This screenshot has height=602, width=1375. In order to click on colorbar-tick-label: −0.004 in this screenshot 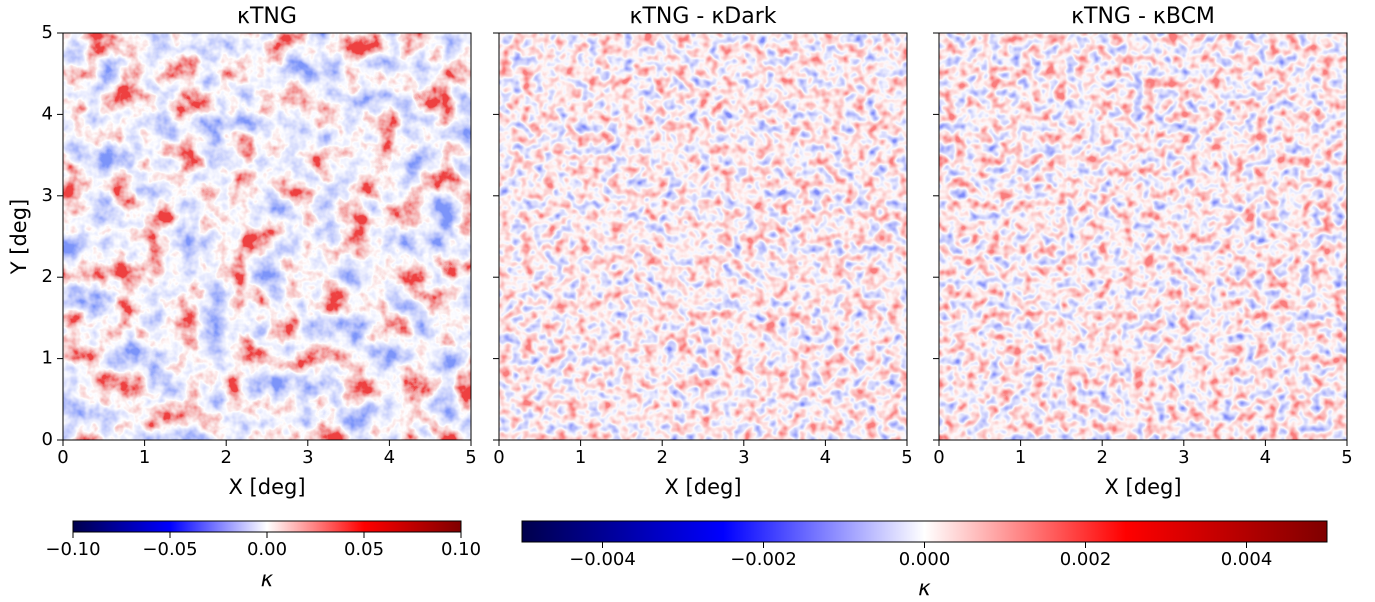, I will do `click(602, 559)`.